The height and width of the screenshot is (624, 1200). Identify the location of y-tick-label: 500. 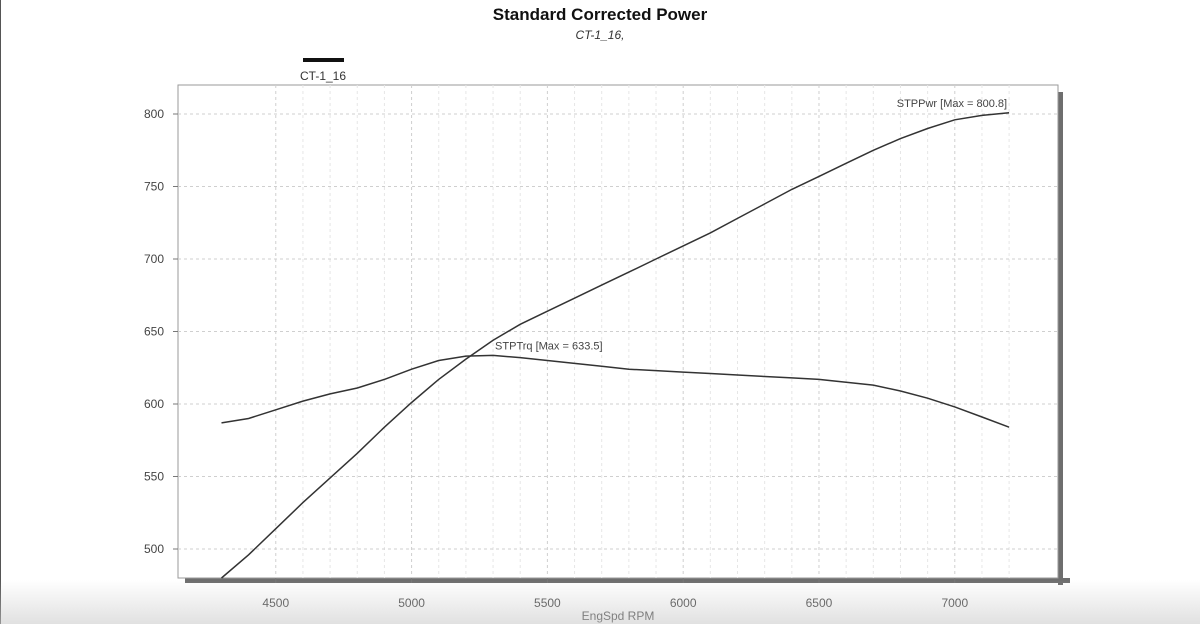
(154, 549).